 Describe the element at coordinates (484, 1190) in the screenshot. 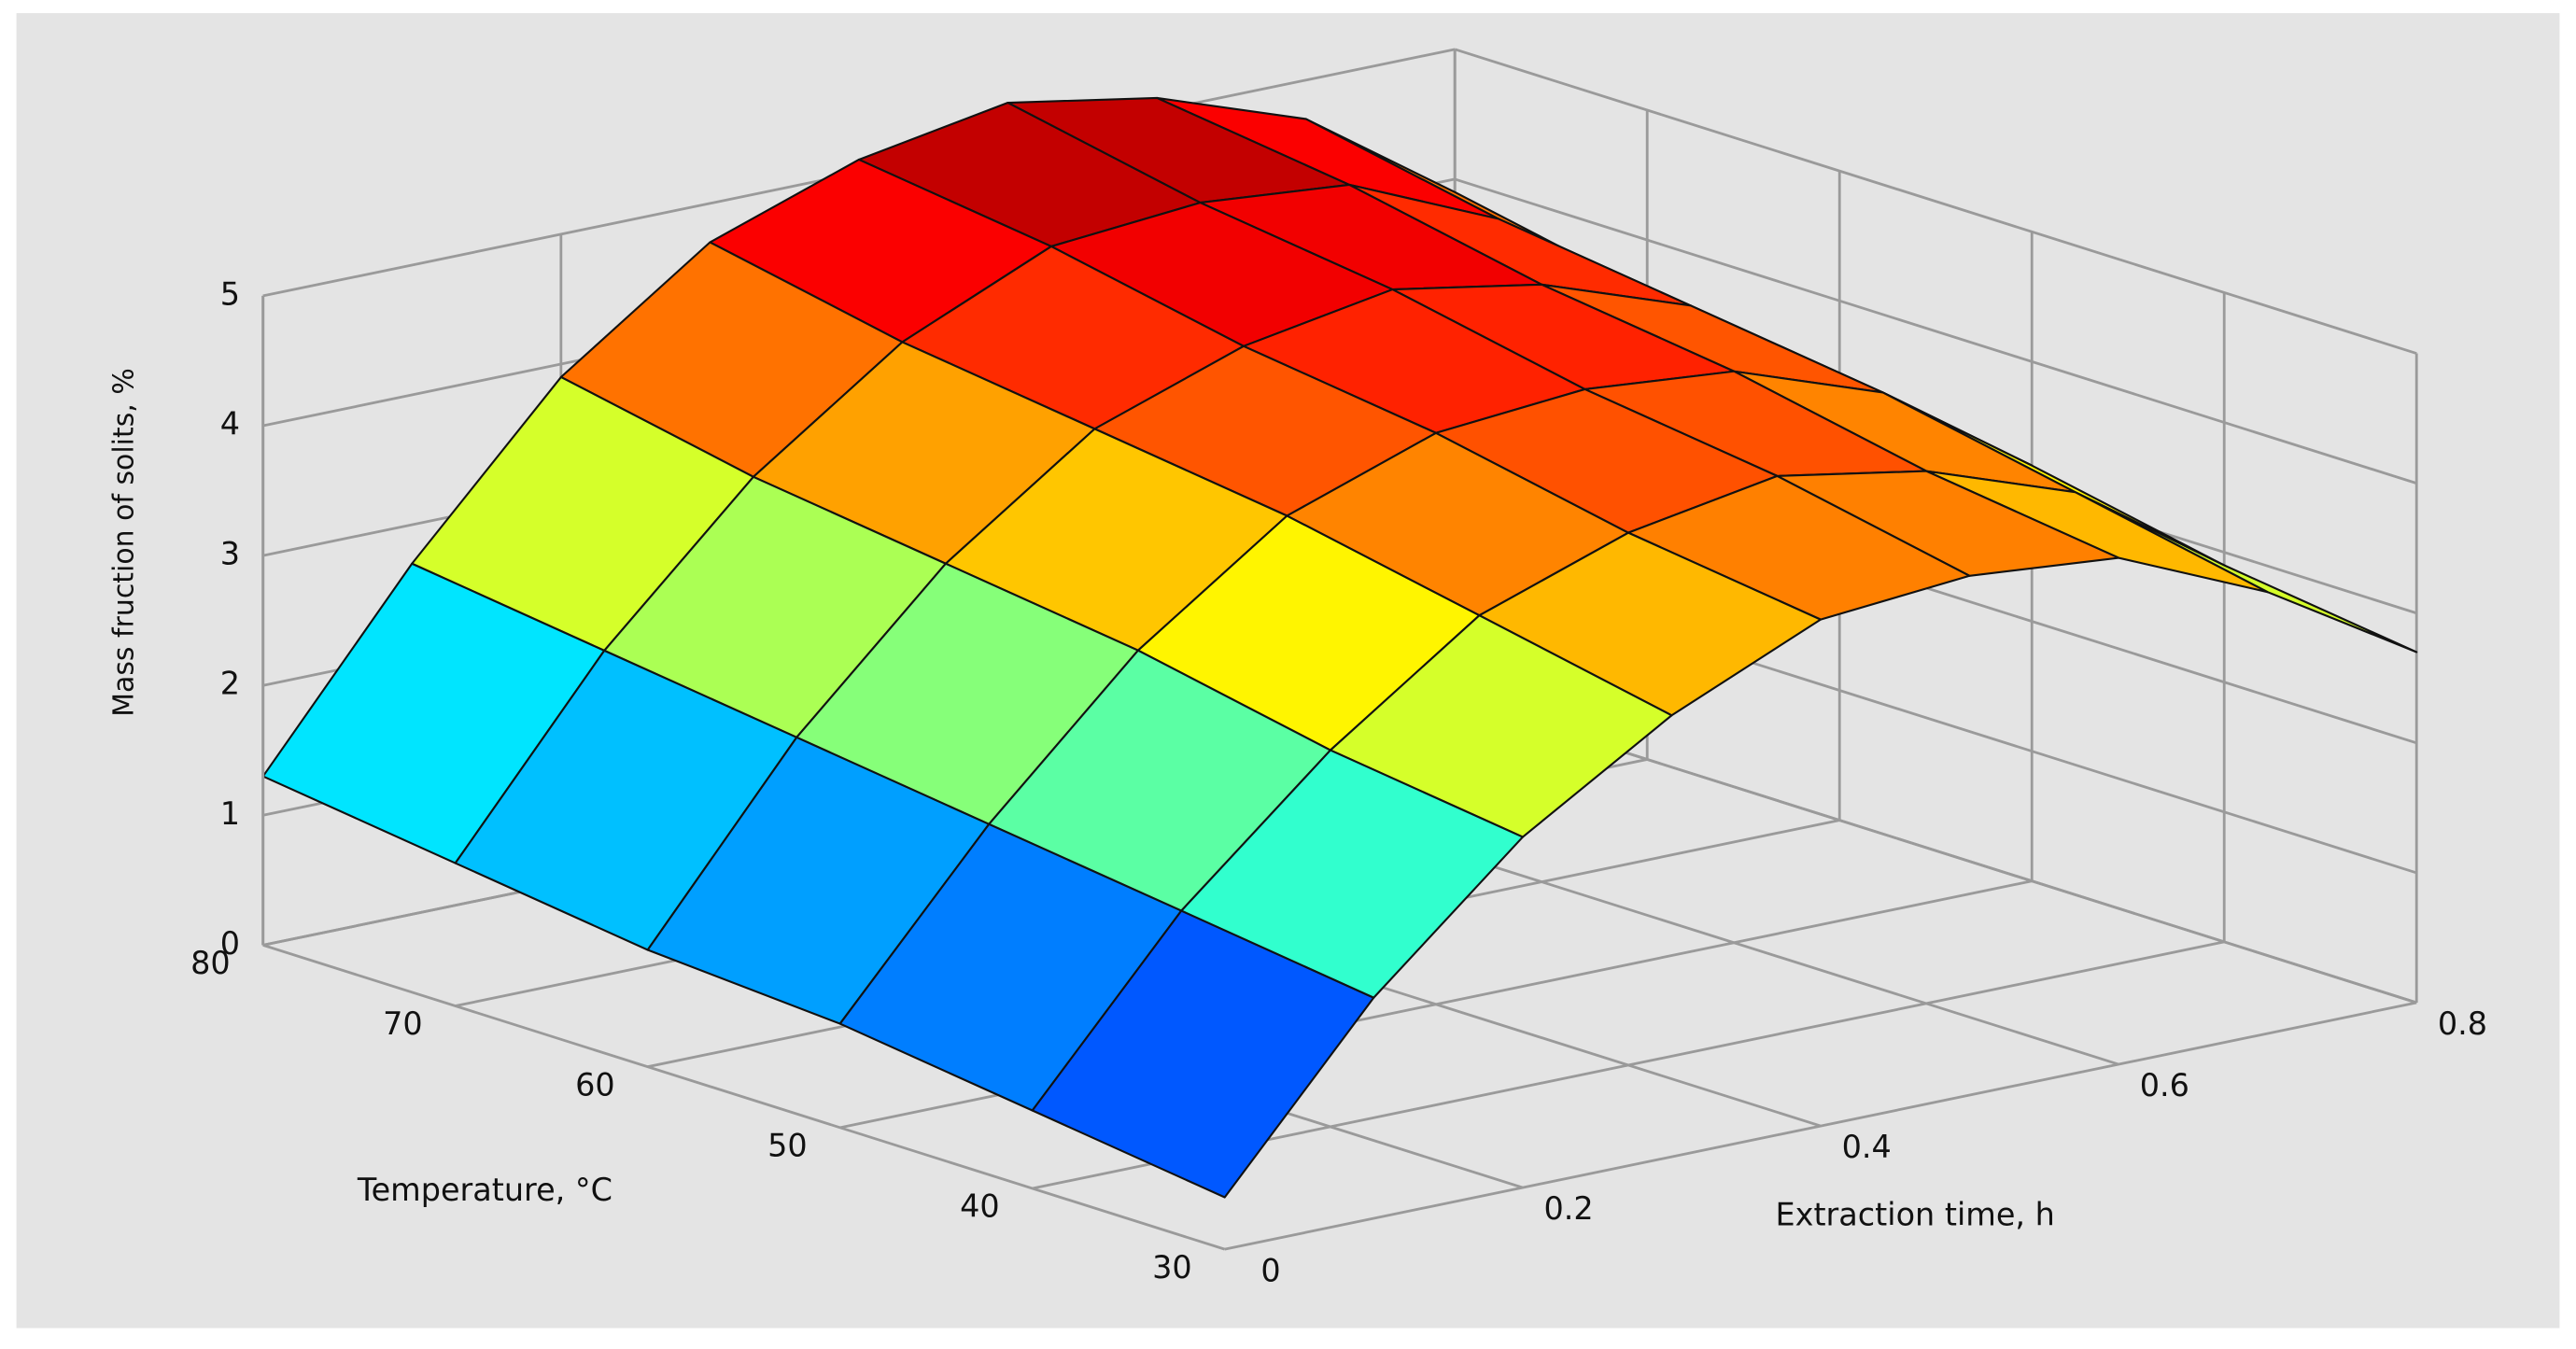

I see `y-axis-label: Temperature, °C` at that location.